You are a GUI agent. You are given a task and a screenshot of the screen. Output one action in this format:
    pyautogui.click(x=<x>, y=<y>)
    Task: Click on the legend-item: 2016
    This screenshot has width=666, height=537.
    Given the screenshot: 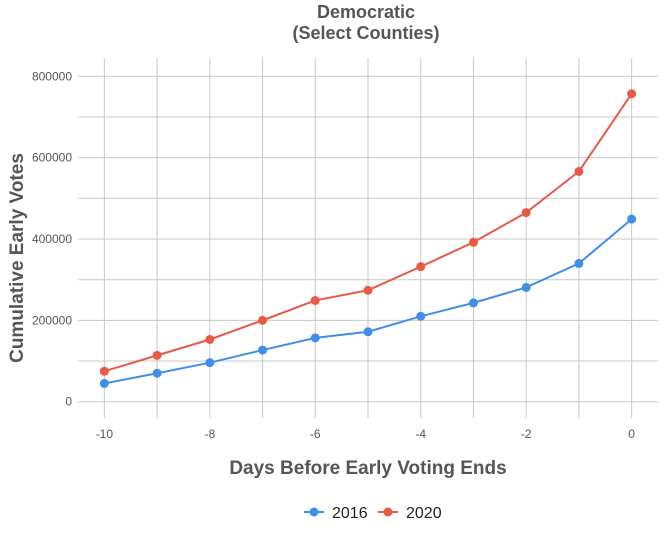 What is the action you would take?
    pyautogui.click(x=336, y=513)
    